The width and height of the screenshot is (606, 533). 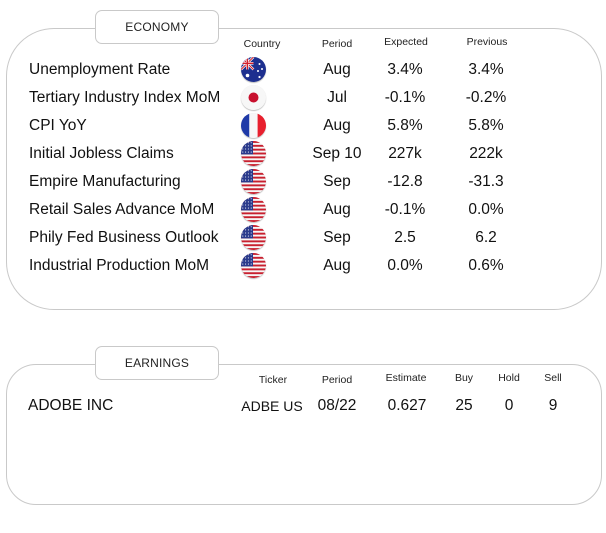 What do you see at coordinates (337, 380) in the screenshot?
I see `header-earnings-period: Period` at bounding box center [337, 380].